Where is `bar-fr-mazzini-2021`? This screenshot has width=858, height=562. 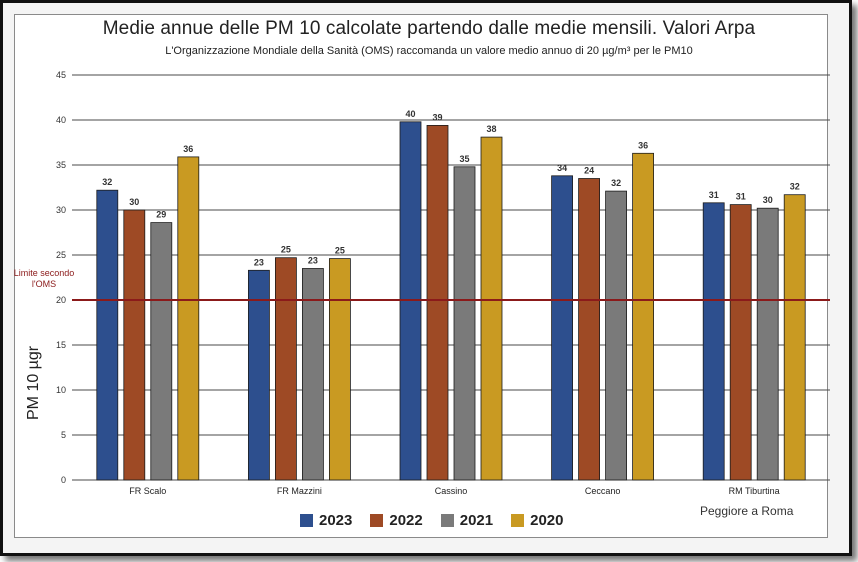
bar-fr-mazzini-2021 is located at coordinates (312, 374).